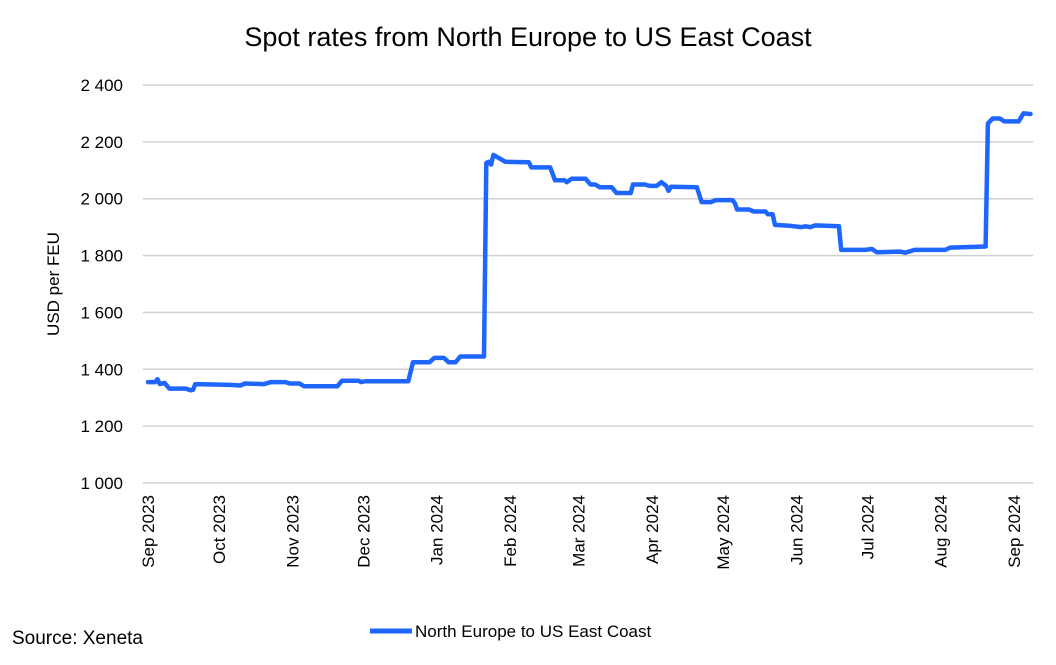  I want to click on y-tick-label: 1 800, so click(101, 256).